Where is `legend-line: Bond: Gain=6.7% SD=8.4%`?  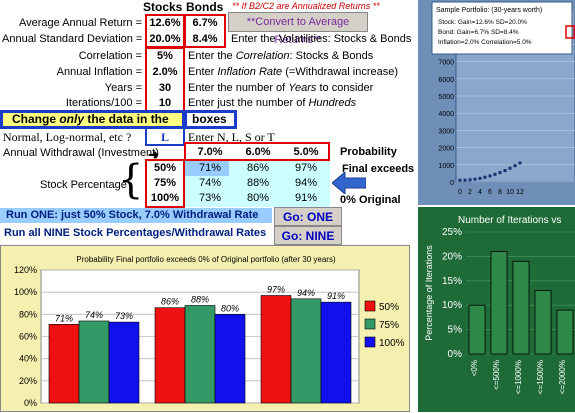
legend-line: Bond: Gain=6.7% SD=8.4% is located at coordinates (478, 32).